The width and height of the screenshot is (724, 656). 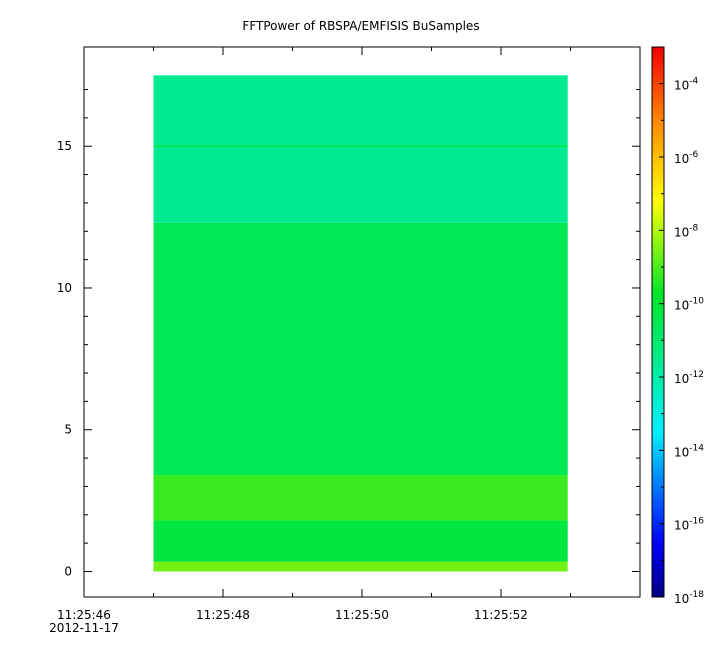 What do you see at coordinates (501, 615) in the screenshot?
I see `x-tick-label: 11:25:52` at bounding box center [501, 615].